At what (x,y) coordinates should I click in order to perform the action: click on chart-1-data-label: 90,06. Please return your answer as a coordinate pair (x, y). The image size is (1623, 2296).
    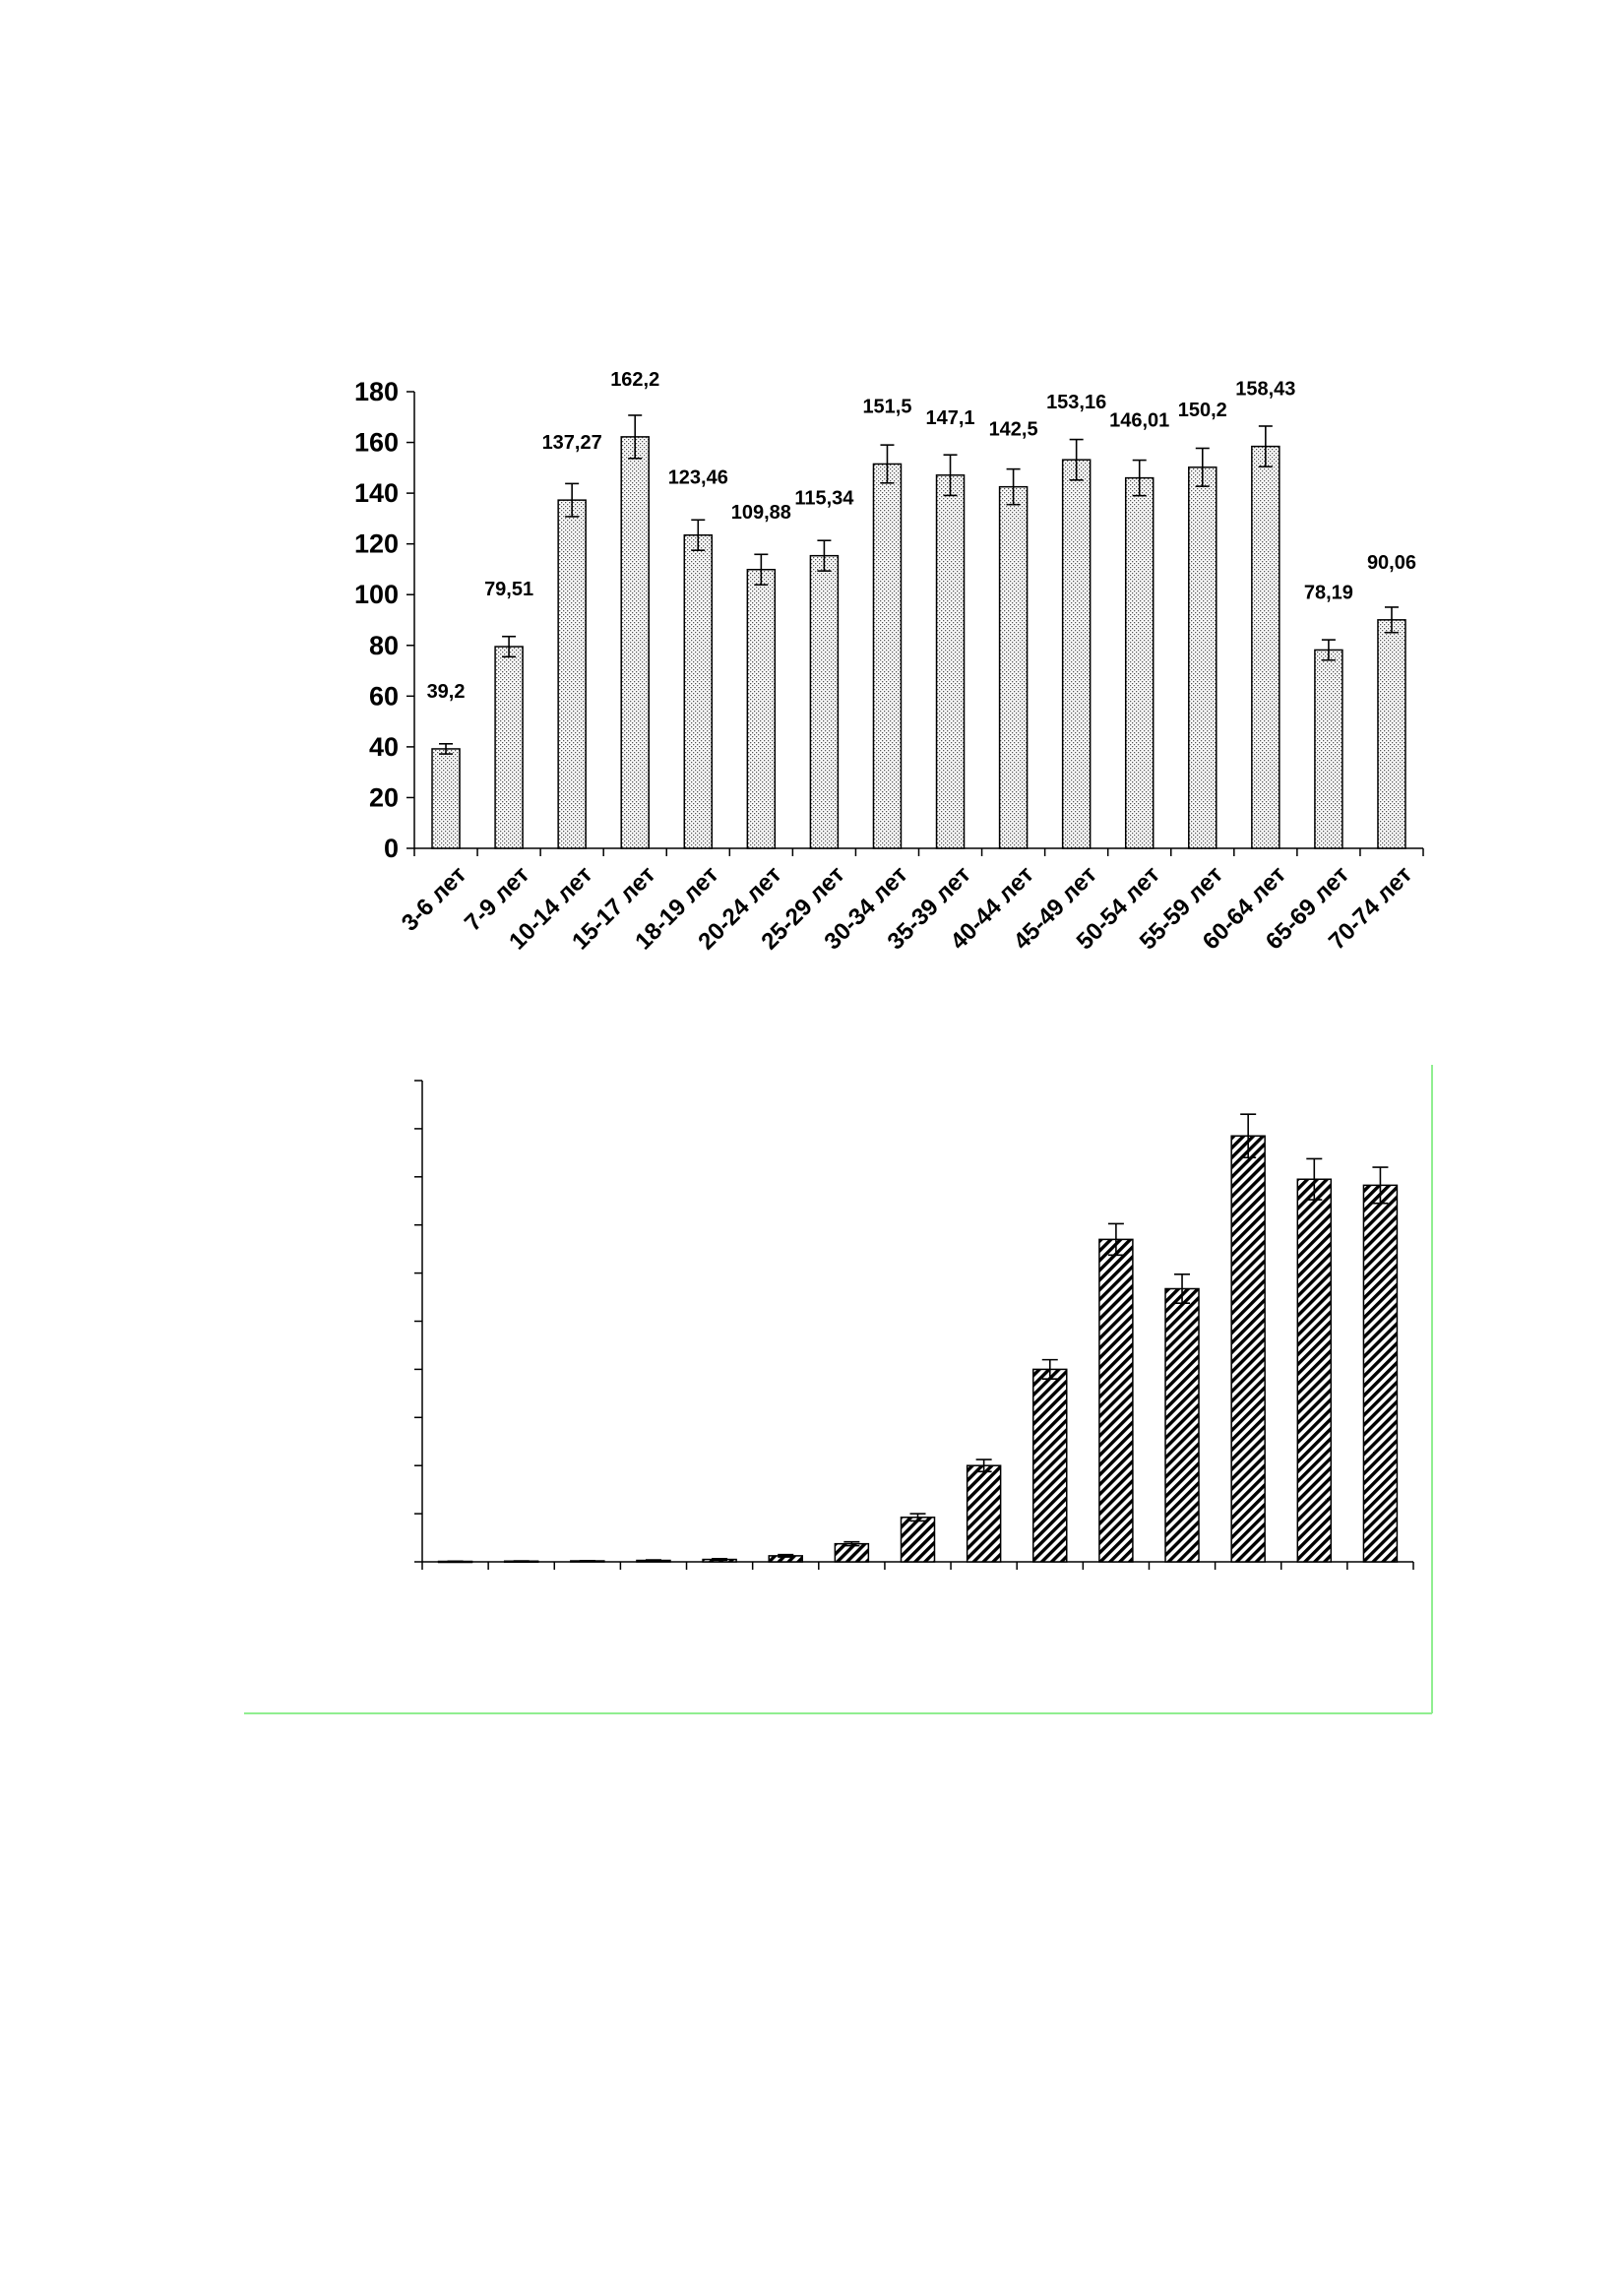
    Looking at the image, I should click on (1391, 563).